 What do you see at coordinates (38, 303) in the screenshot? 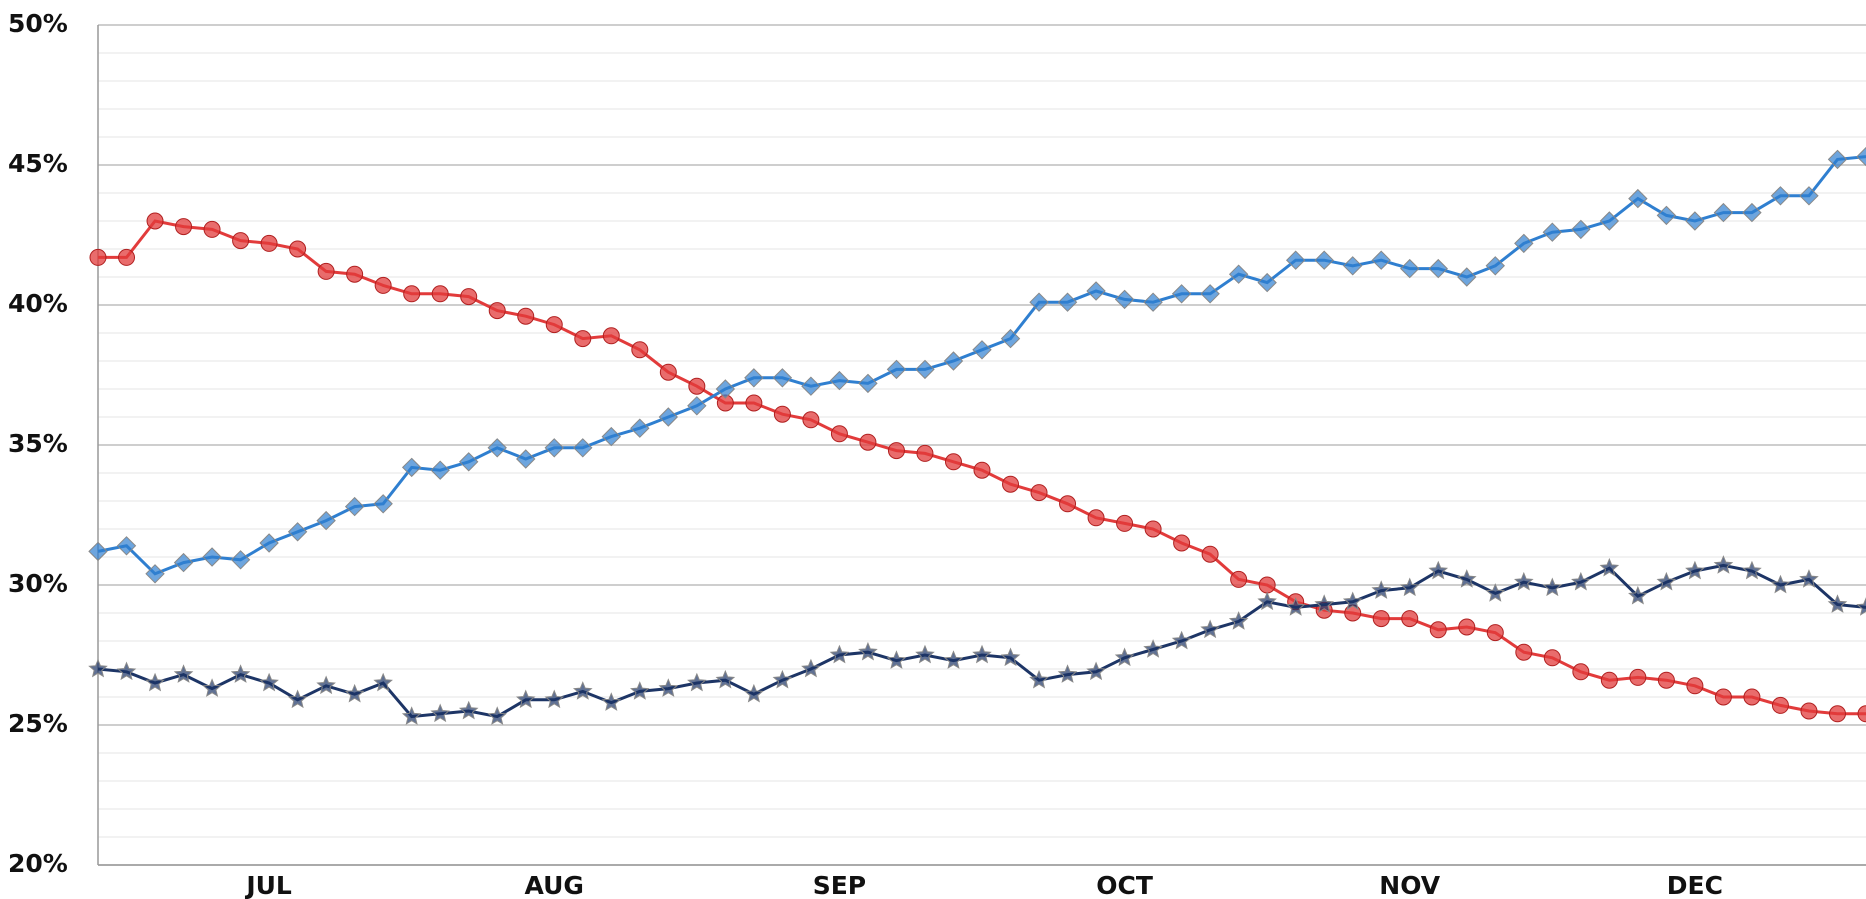
I see `y-tick-label: 40%` at bounding box center [38, 303].